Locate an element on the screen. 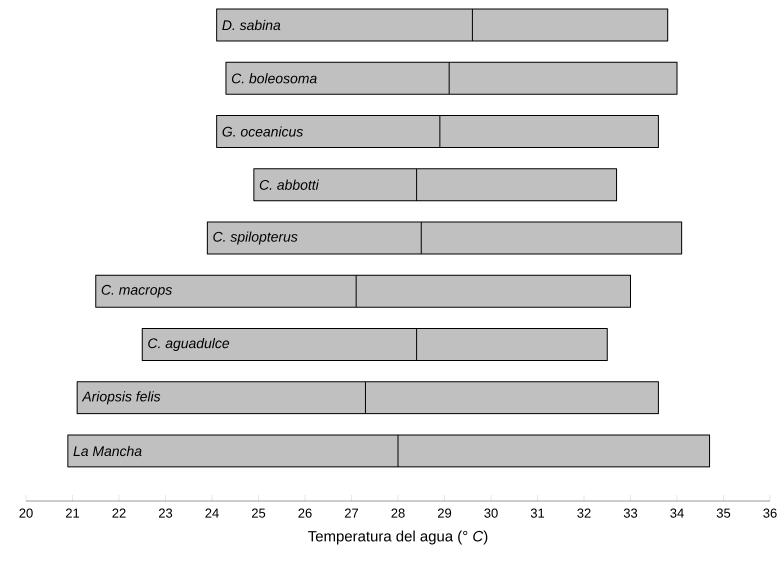  x-tick-label: 34 is located at coordinates (677, 513).